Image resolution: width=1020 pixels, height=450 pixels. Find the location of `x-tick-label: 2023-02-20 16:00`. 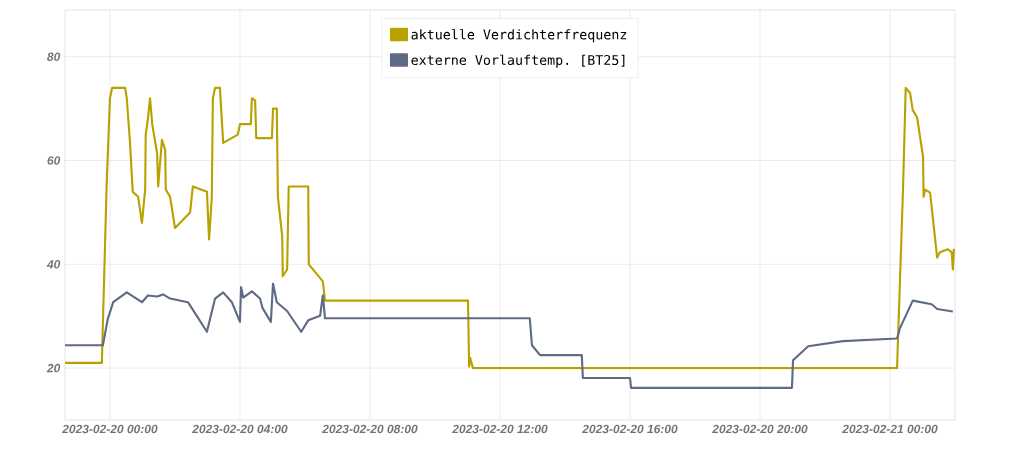

x-tick-label: 2023-02-20 16:00 is located at coordinates (630, 429).